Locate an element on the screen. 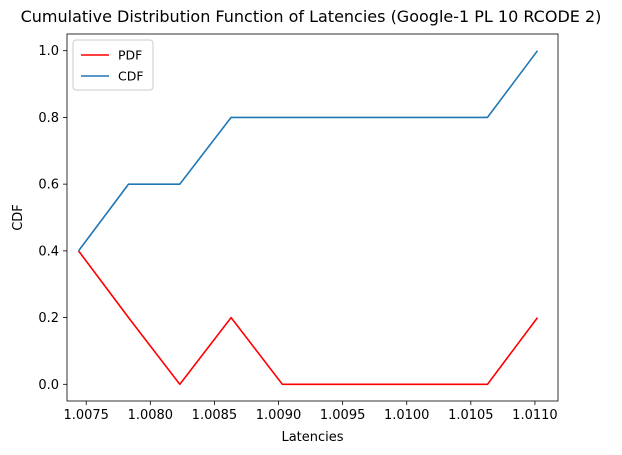 The image size is (622, 455). legend: PDF CDF is located at coordinates (113, 65).